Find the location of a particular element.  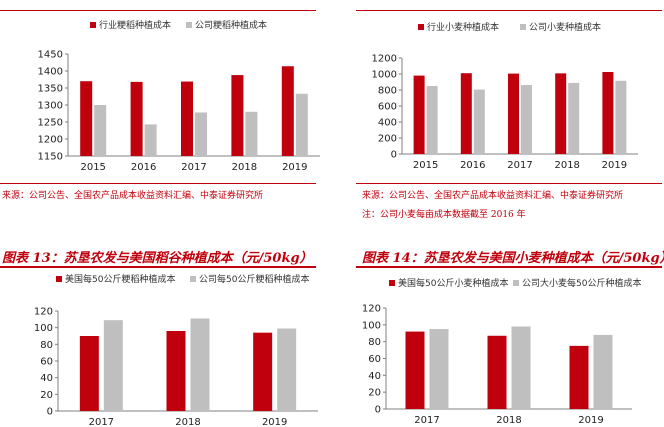

bar-1-2015 is located at coordinates (86, 118).